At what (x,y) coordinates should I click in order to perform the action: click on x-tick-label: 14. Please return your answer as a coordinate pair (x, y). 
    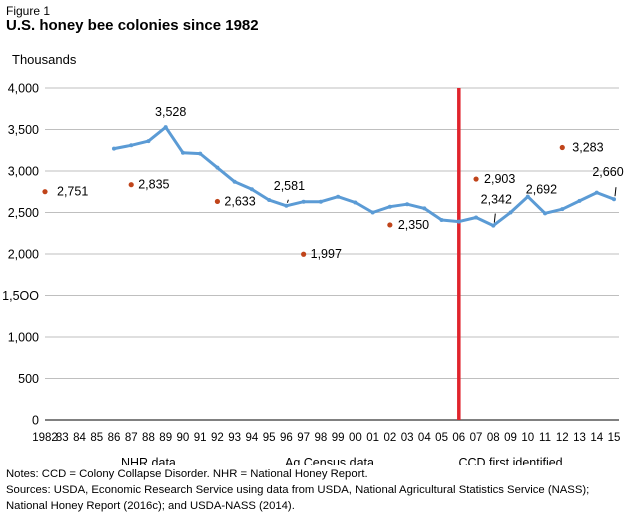
    Looking at the image, I should click on (596, 438).